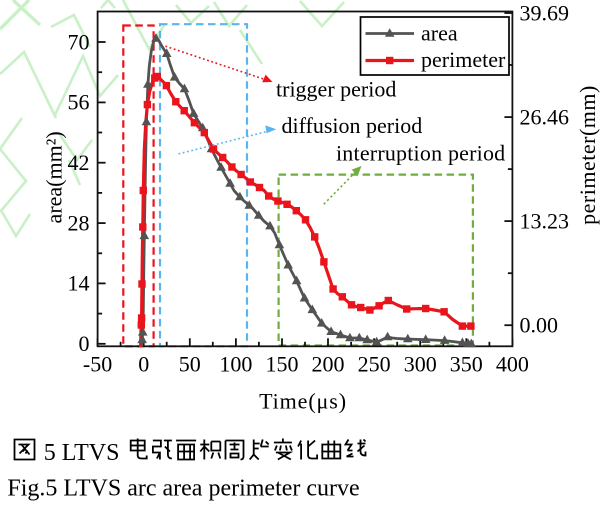 The width and height of the screenshot is (606, 511). Describe the element at coordinates (545, 116) in the screenshot. I see `svg-text: 26.46` at that location.